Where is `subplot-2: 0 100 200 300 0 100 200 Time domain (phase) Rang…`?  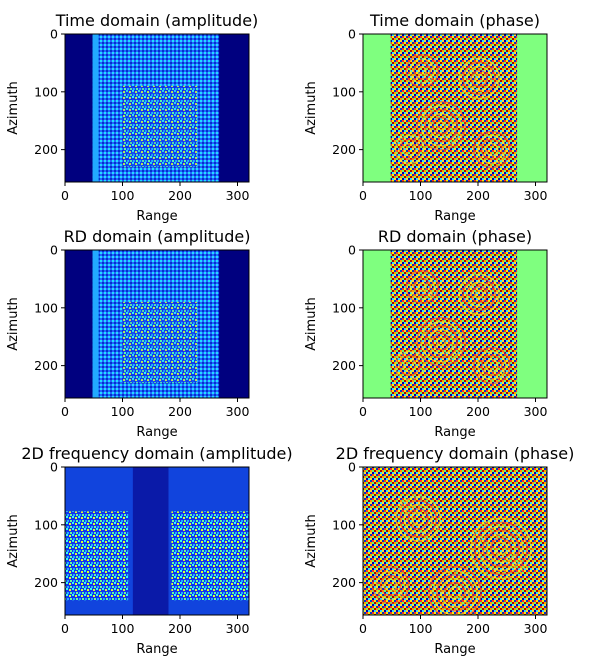 subplot-2: 0 100 200 300 0 100 200 Time domain (phase) Rang… is located at coordinates (426, 117).